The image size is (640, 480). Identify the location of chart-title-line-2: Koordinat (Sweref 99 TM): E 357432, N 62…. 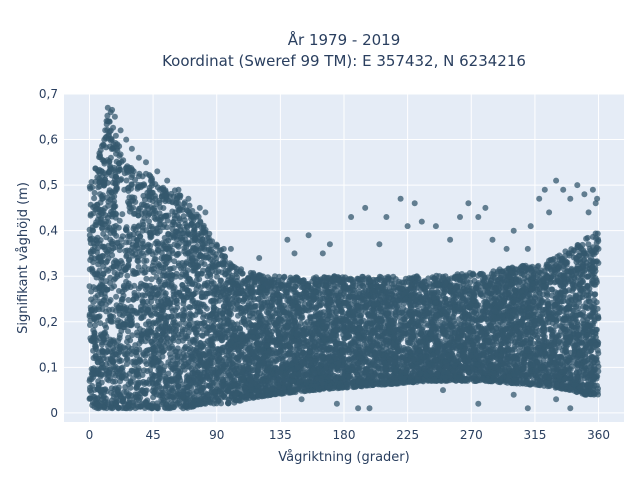
(344, 61).